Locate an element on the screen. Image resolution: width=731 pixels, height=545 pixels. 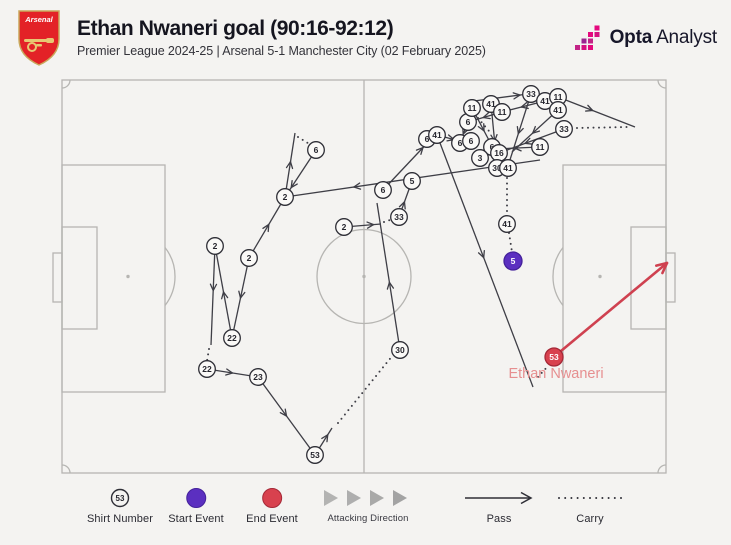
legend-item-pass: Pass is located at coordinates (499, 505).